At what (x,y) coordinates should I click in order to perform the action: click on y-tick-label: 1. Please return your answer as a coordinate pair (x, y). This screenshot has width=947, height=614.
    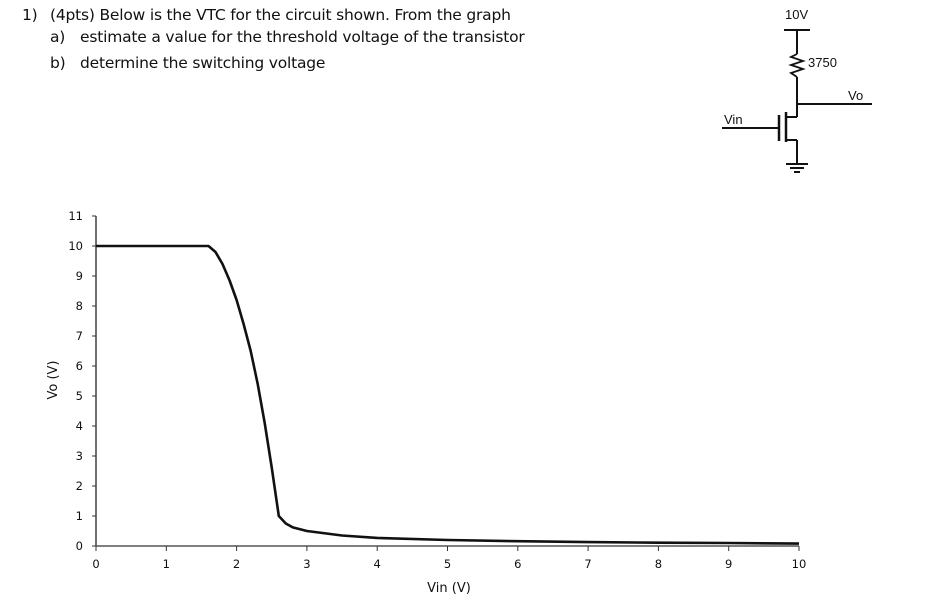
    Looking at the image, I should click on (79, 516).